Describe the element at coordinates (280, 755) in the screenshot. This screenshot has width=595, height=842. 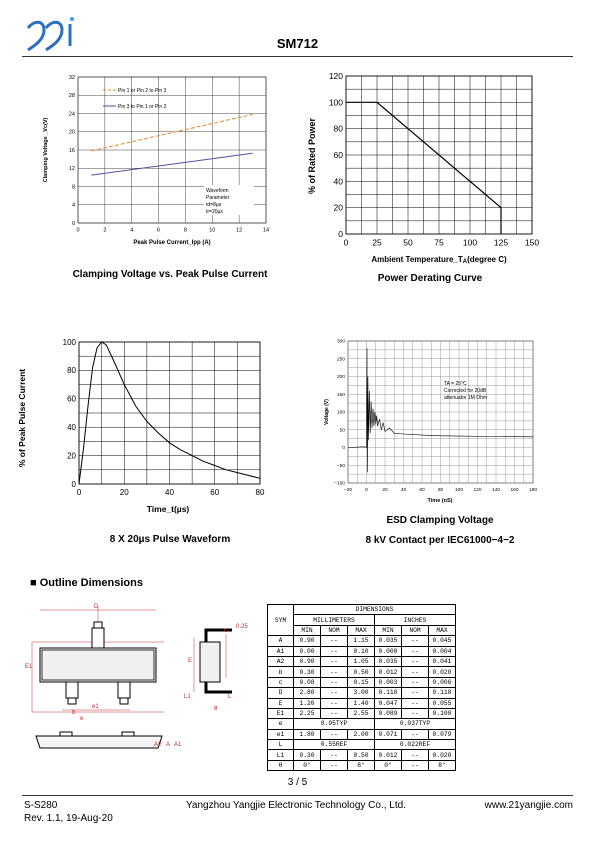
I see `cell-sym: L1` at that location.